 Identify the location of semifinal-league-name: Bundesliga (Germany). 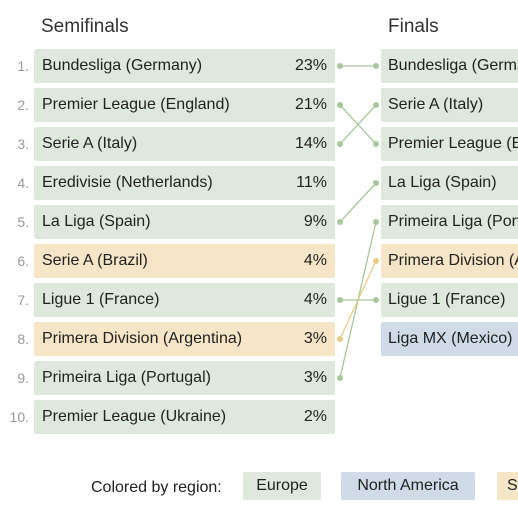
(122, 65).